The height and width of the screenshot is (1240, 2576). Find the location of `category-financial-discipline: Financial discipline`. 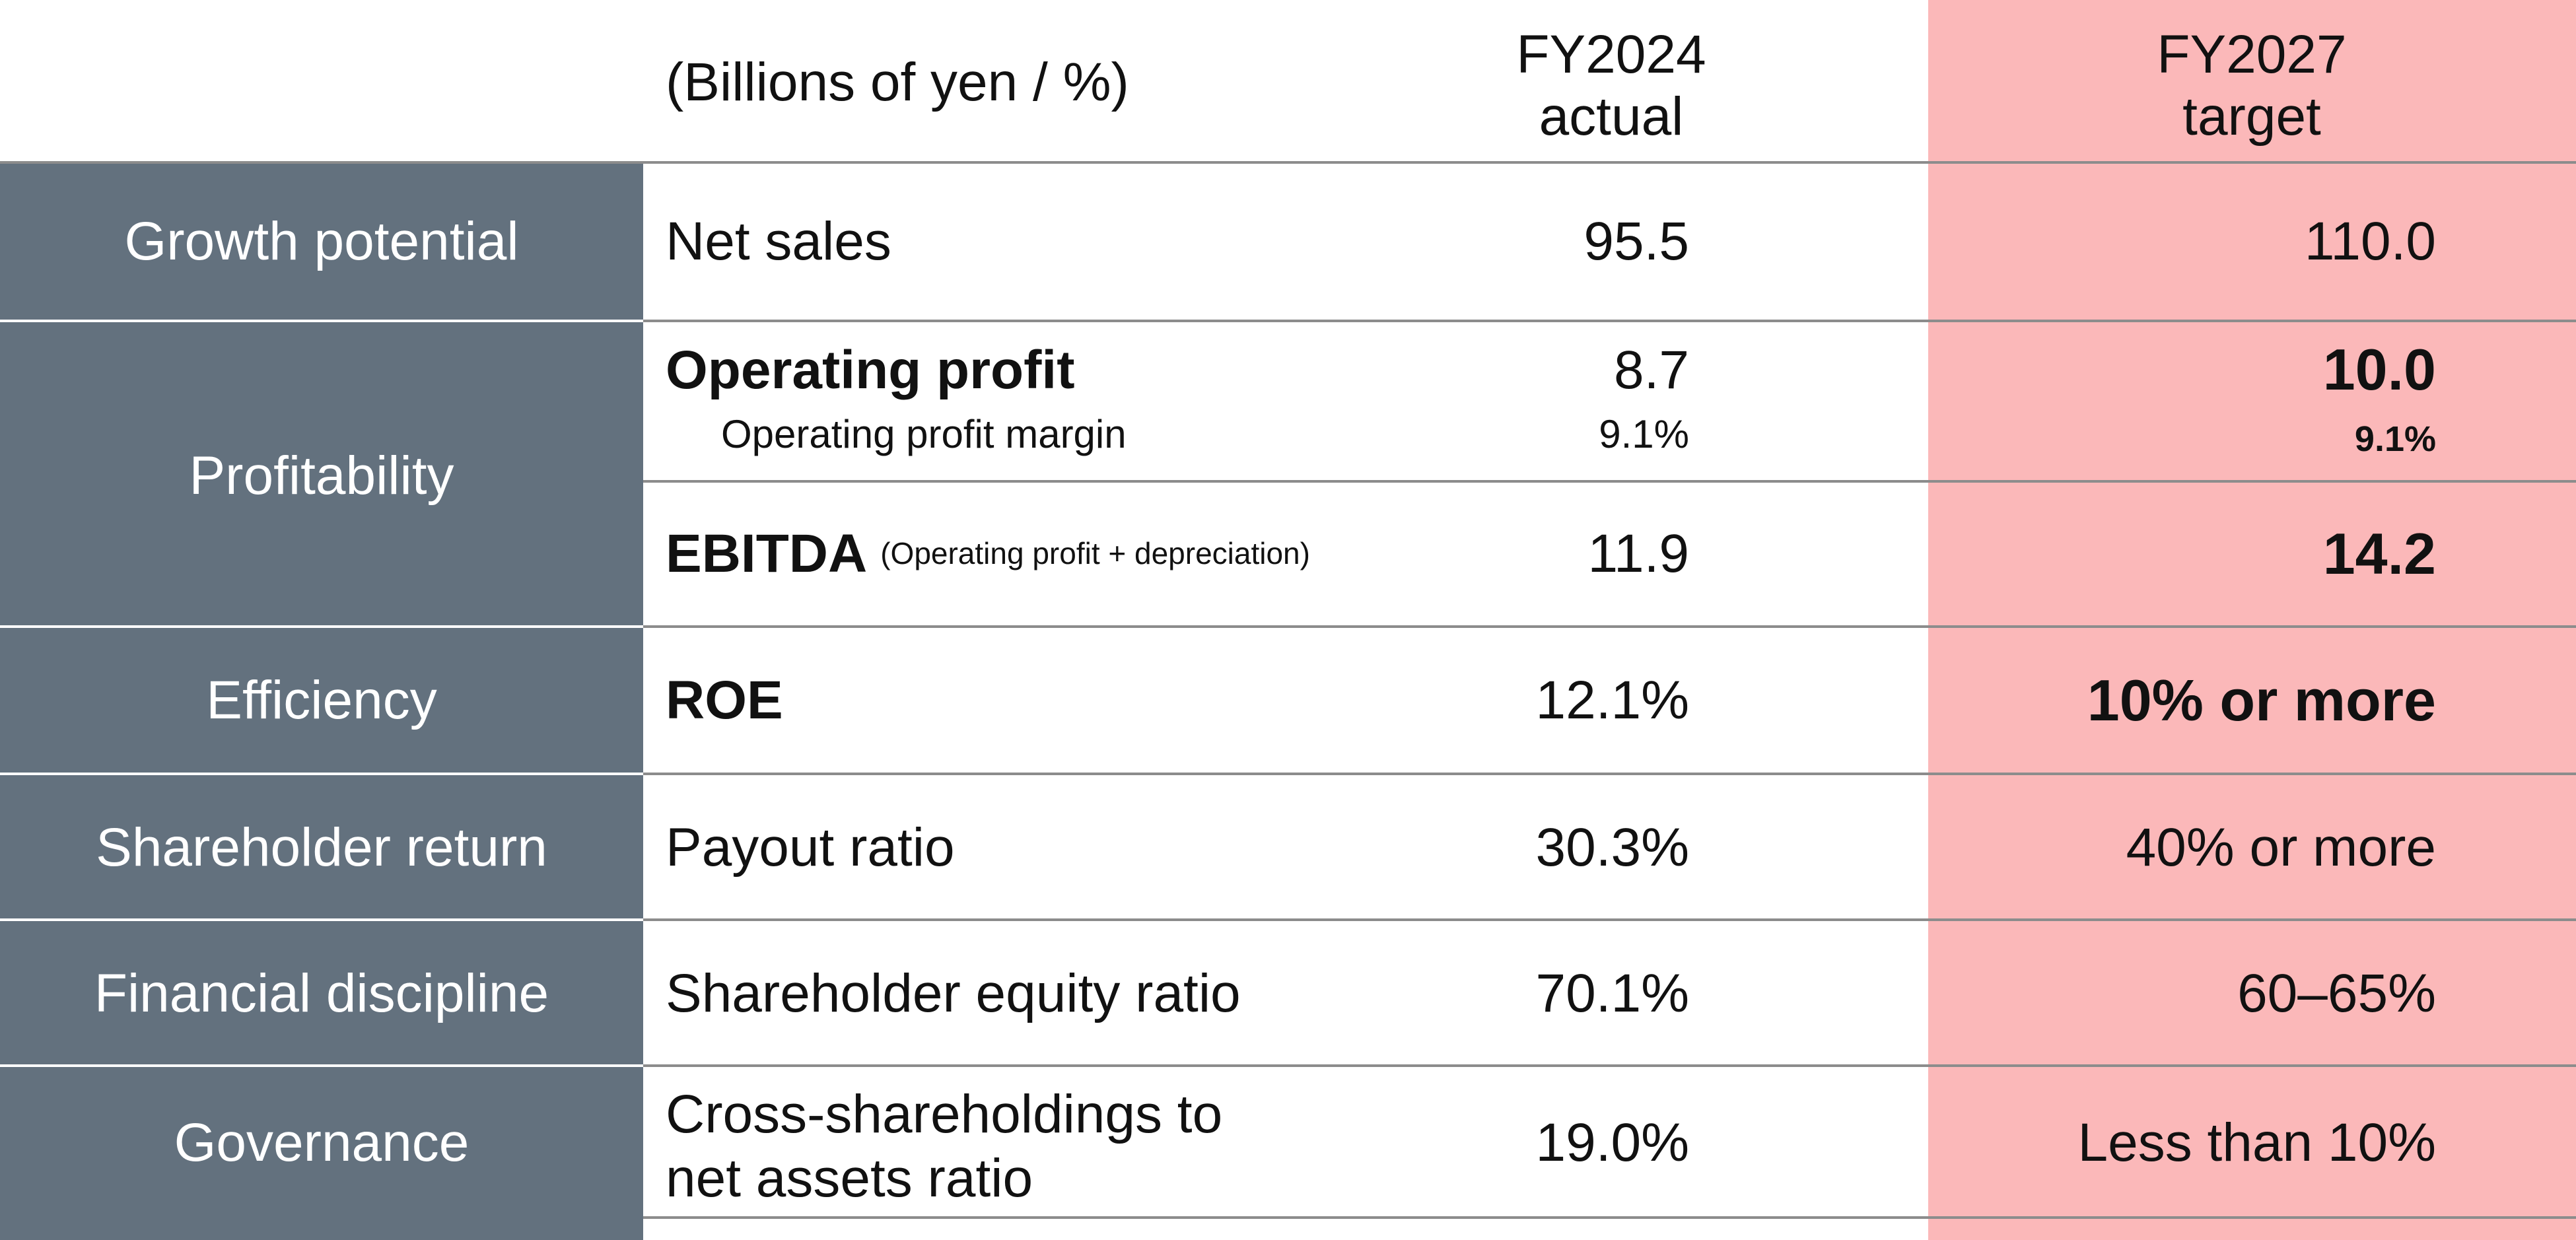

category-financial-discipline: Financial discipline is located at coordinates (322, 993).